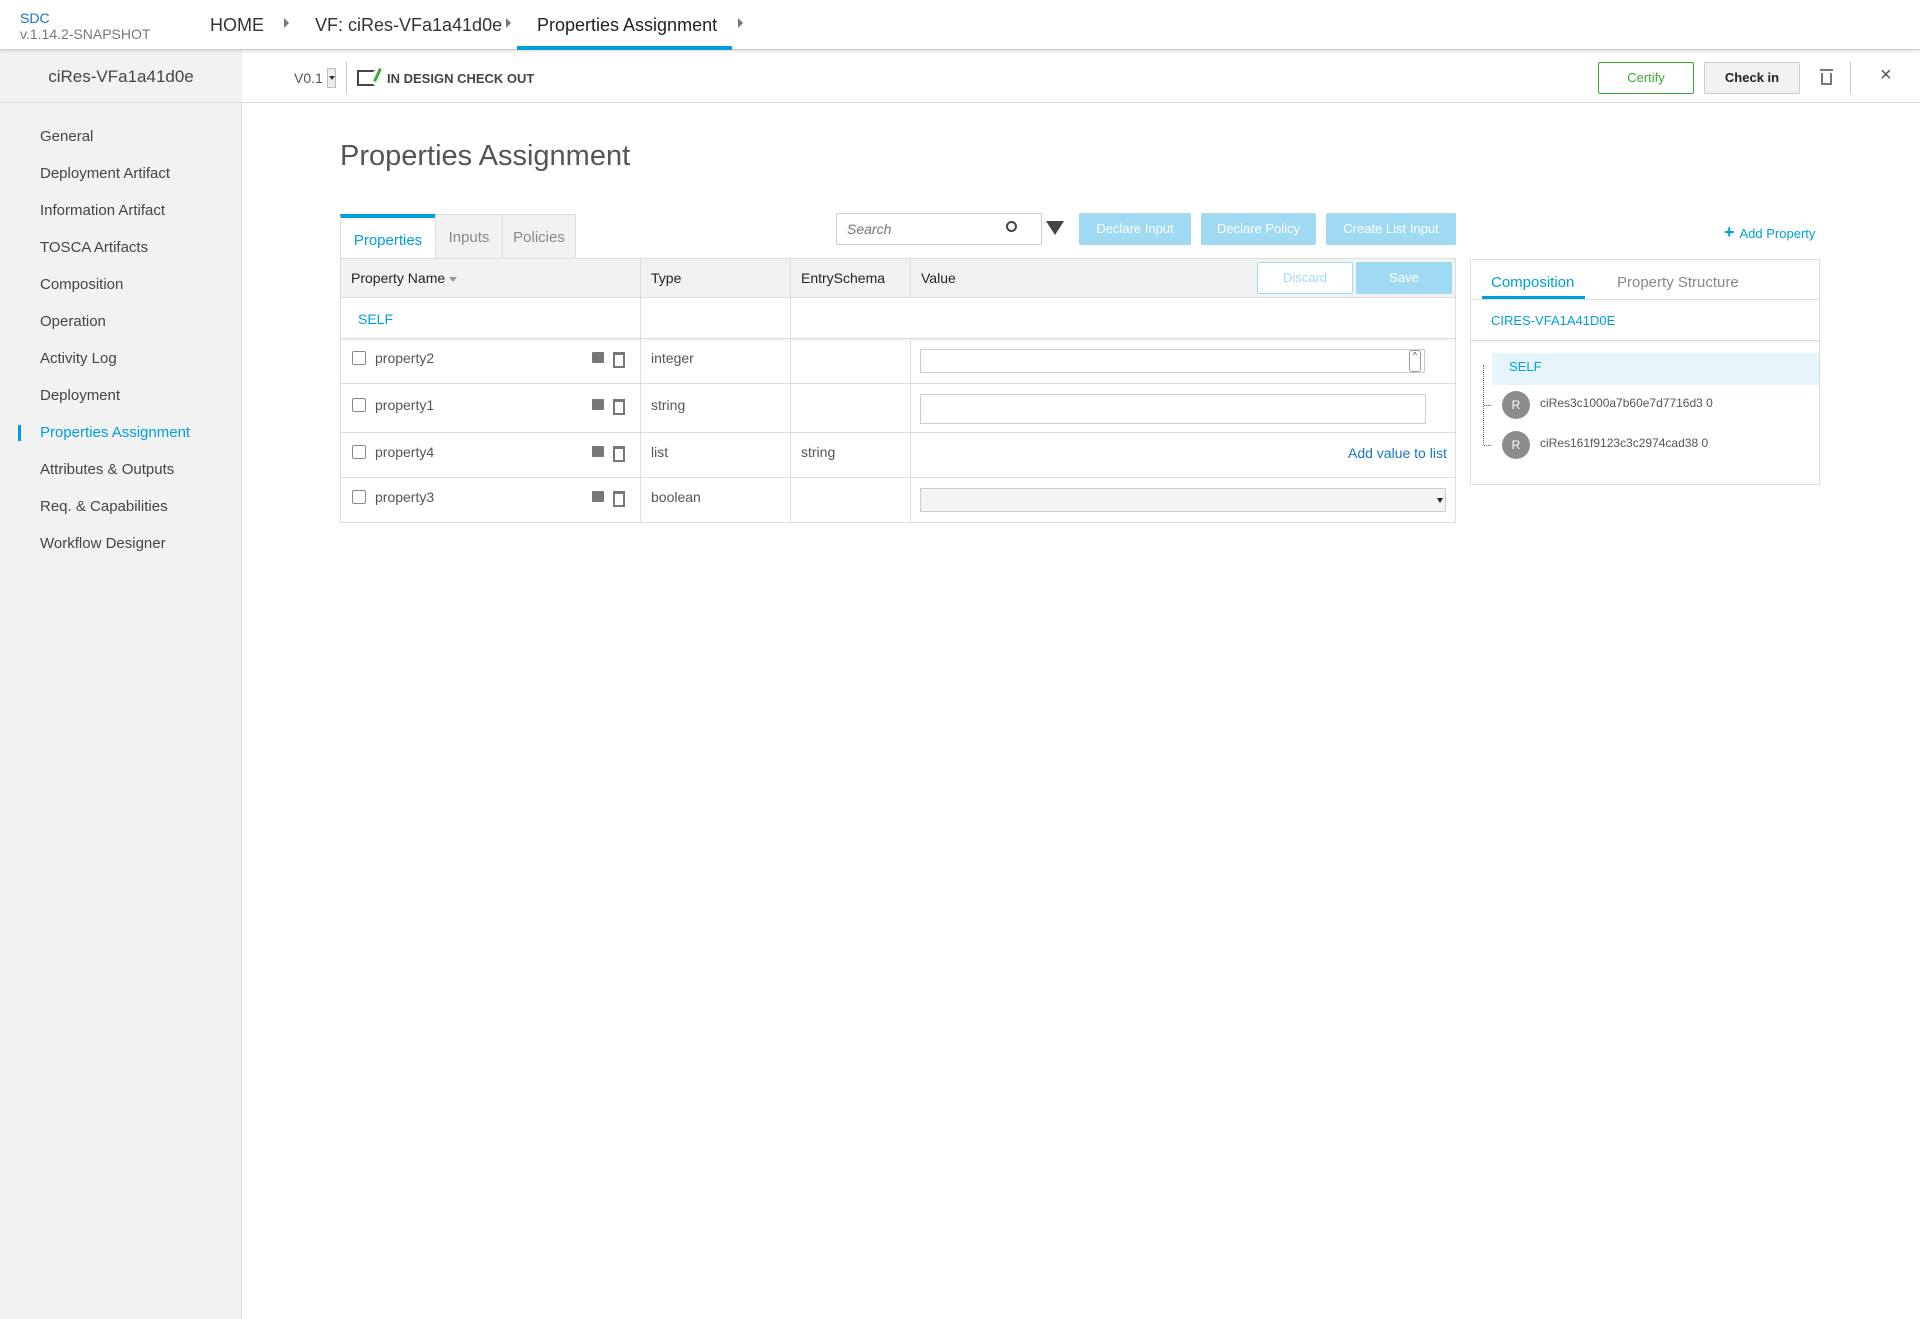 The image size is (1920, 1319). Describe the element at coordinates (103, 210) in the screenshot. I see `sidebar-item: Information Artifact` at that location.